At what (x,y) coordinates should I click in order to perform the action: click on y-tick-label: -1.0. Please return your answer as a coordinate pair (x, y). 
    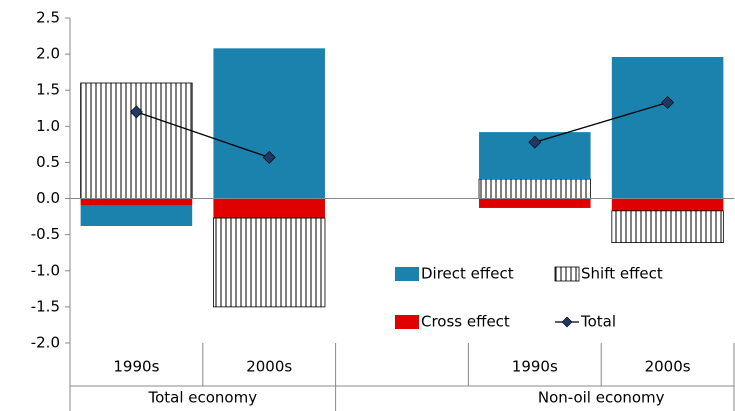
    Looking at the image, I should click on (45, 270).